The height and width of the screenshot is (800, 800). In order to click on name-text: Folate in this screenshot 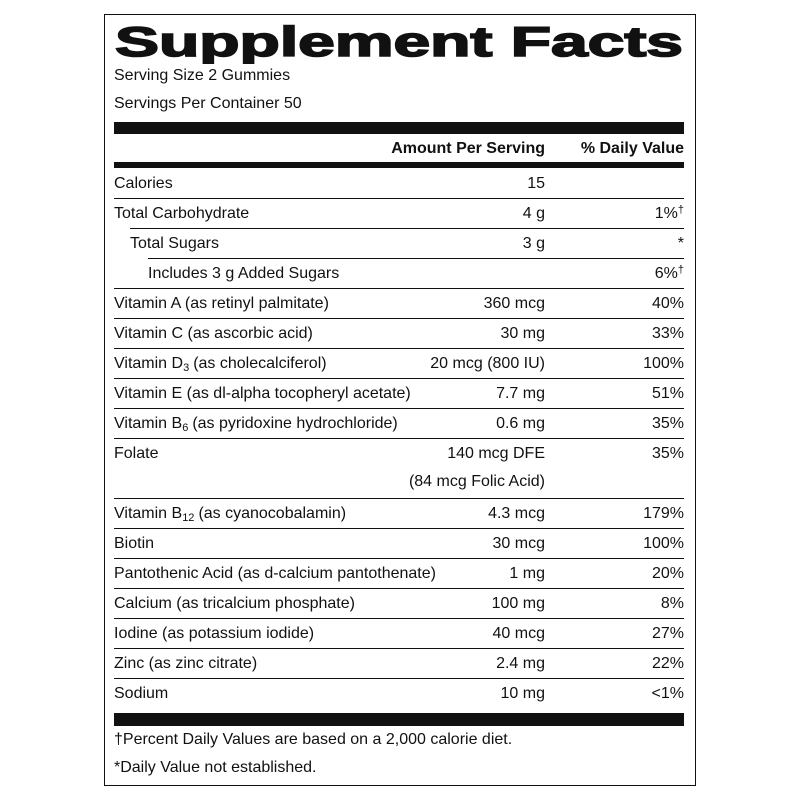, I will do `click(136, 453)`.